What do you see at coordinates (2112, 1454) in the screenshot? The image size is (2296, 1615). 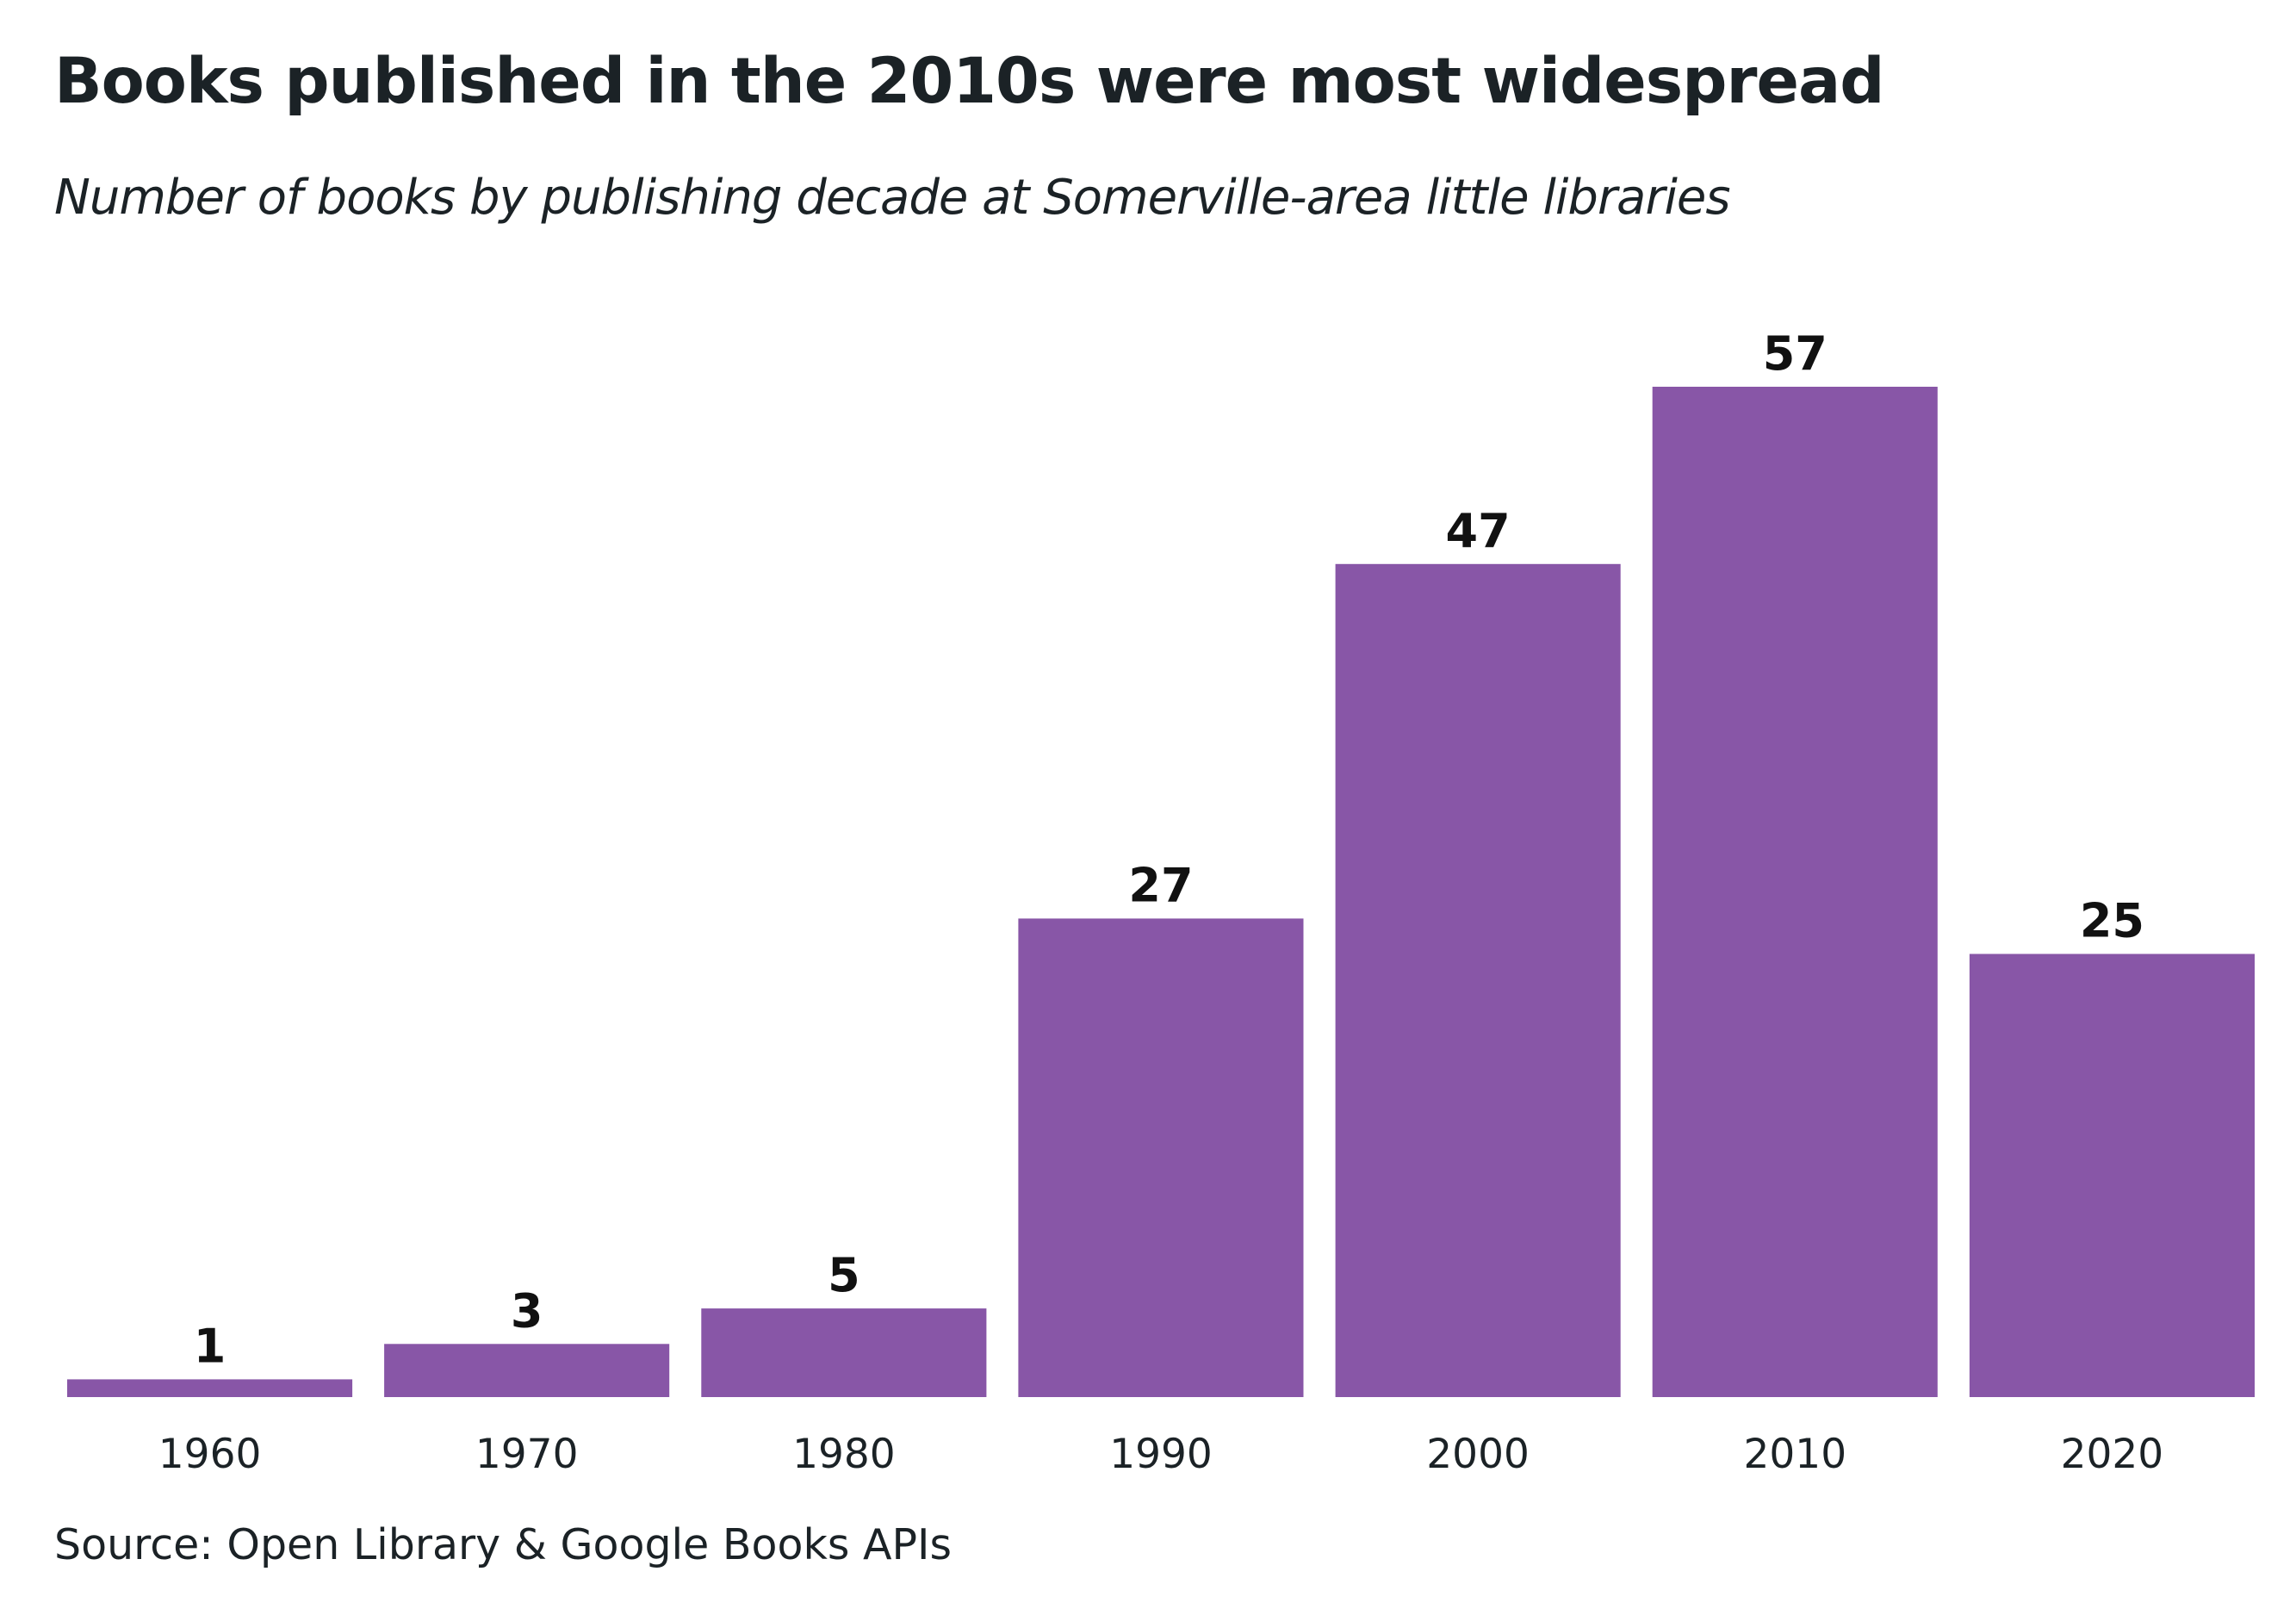 I see `x-tick-label-2020: 2020` at bounding box center [2112, 1454].